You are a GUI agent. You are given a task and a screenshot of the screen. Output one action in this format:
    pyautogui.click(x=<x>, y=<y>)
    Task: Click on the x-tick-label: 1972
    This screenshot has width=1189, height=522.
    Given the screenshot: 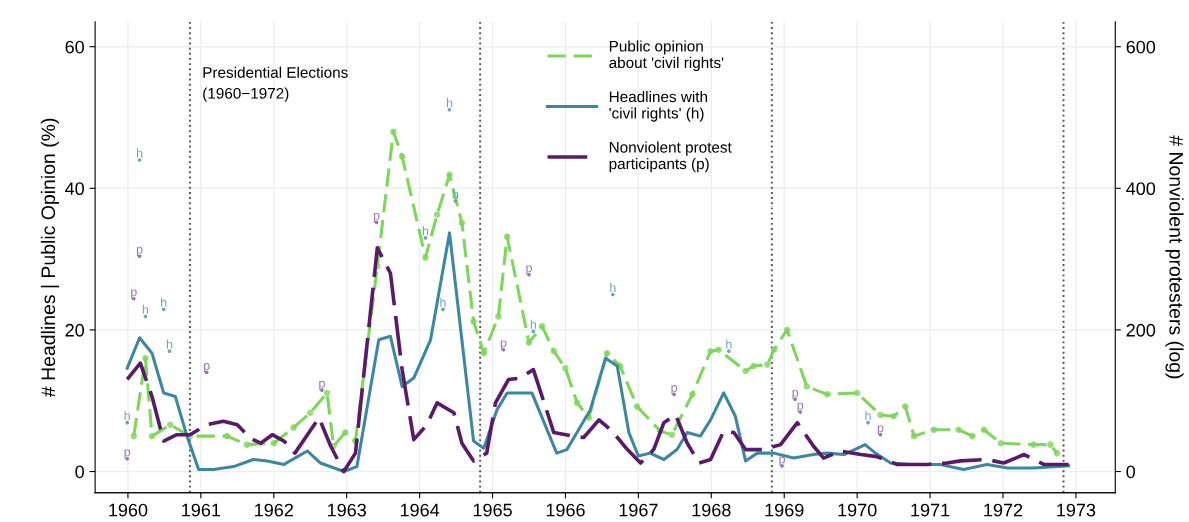 What is the action you would take?
    pyautogui.click(x=1003, y=510)
    